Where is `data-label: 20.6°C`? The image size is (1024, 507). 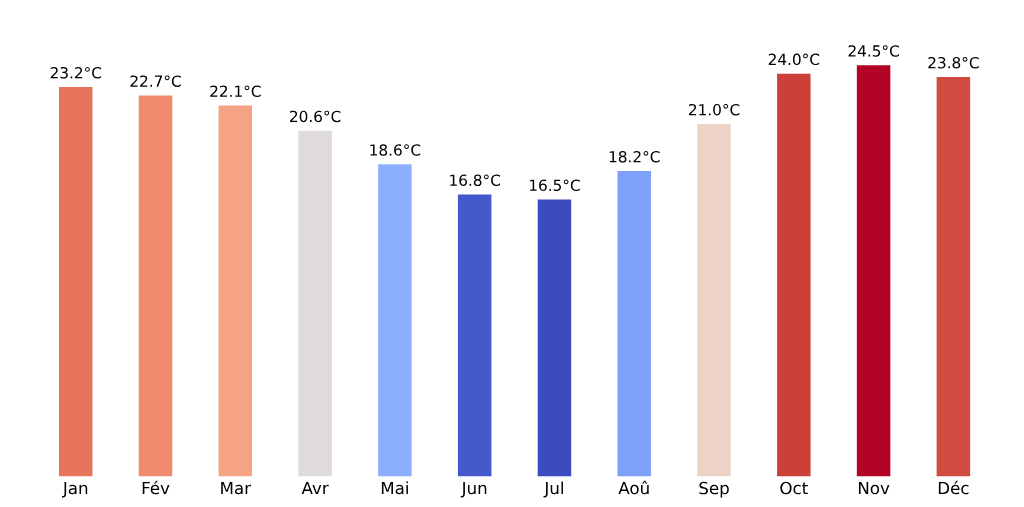 data-label: 20.6°C is located at coordinates (315, 116).